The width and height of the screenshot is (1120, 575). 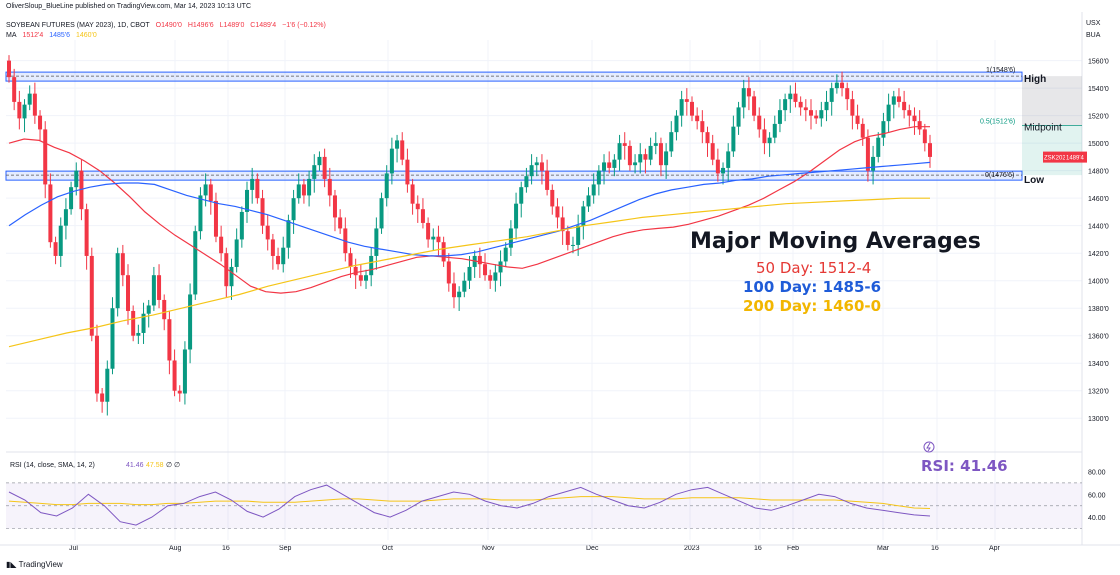 I want to click on time-tick-label: Apr, so click(x=995, y=548).